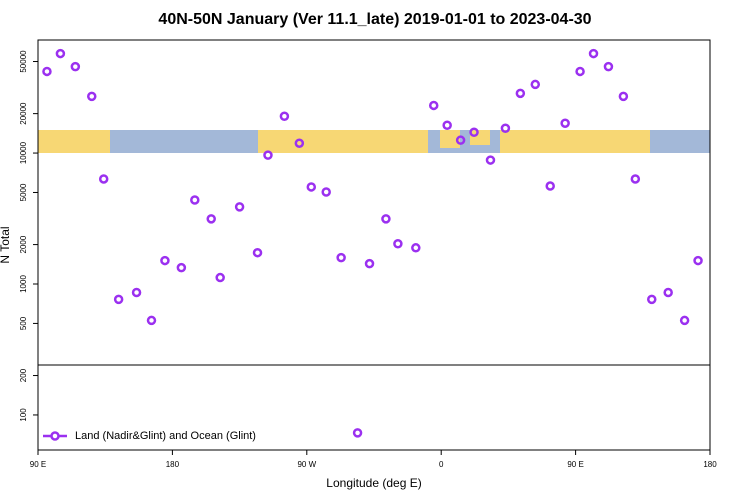  I want to click on y-tick-label: 200, so click(23, 375).